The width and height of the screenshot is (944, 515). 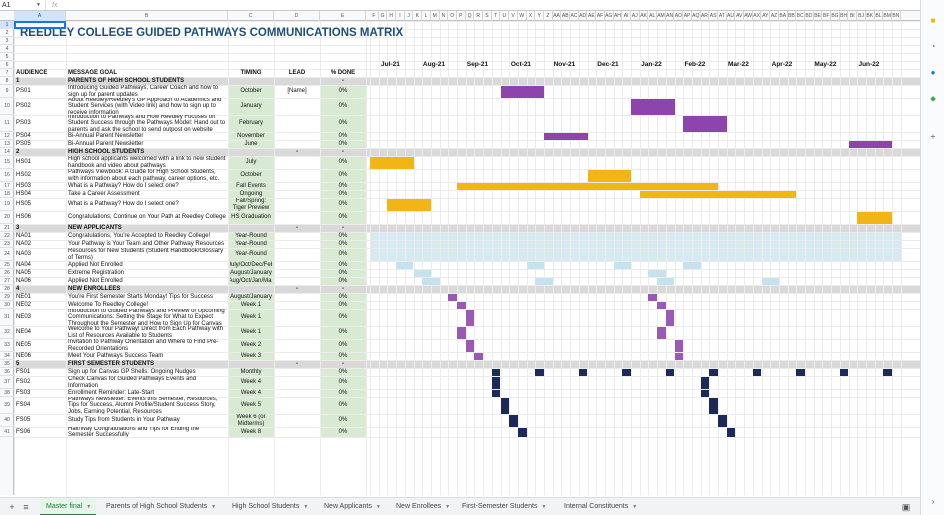 I want to click on row-header: 29, so click(x=7, y=297).